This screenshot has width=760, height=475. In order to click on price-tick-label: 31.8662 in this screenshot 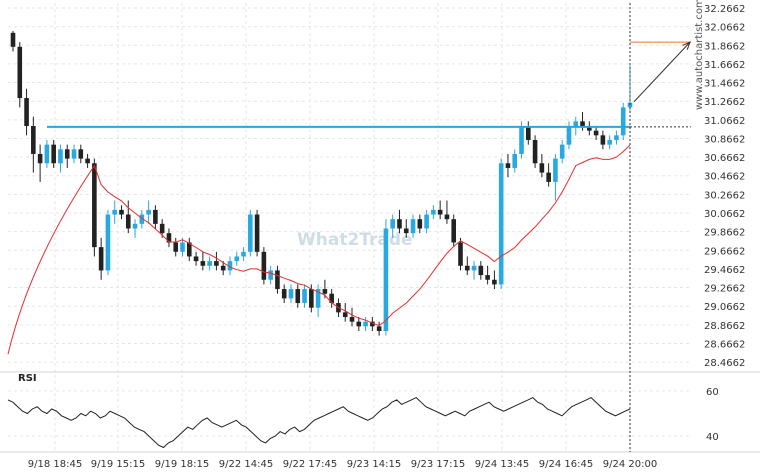, I will do `click(724, 46)`.